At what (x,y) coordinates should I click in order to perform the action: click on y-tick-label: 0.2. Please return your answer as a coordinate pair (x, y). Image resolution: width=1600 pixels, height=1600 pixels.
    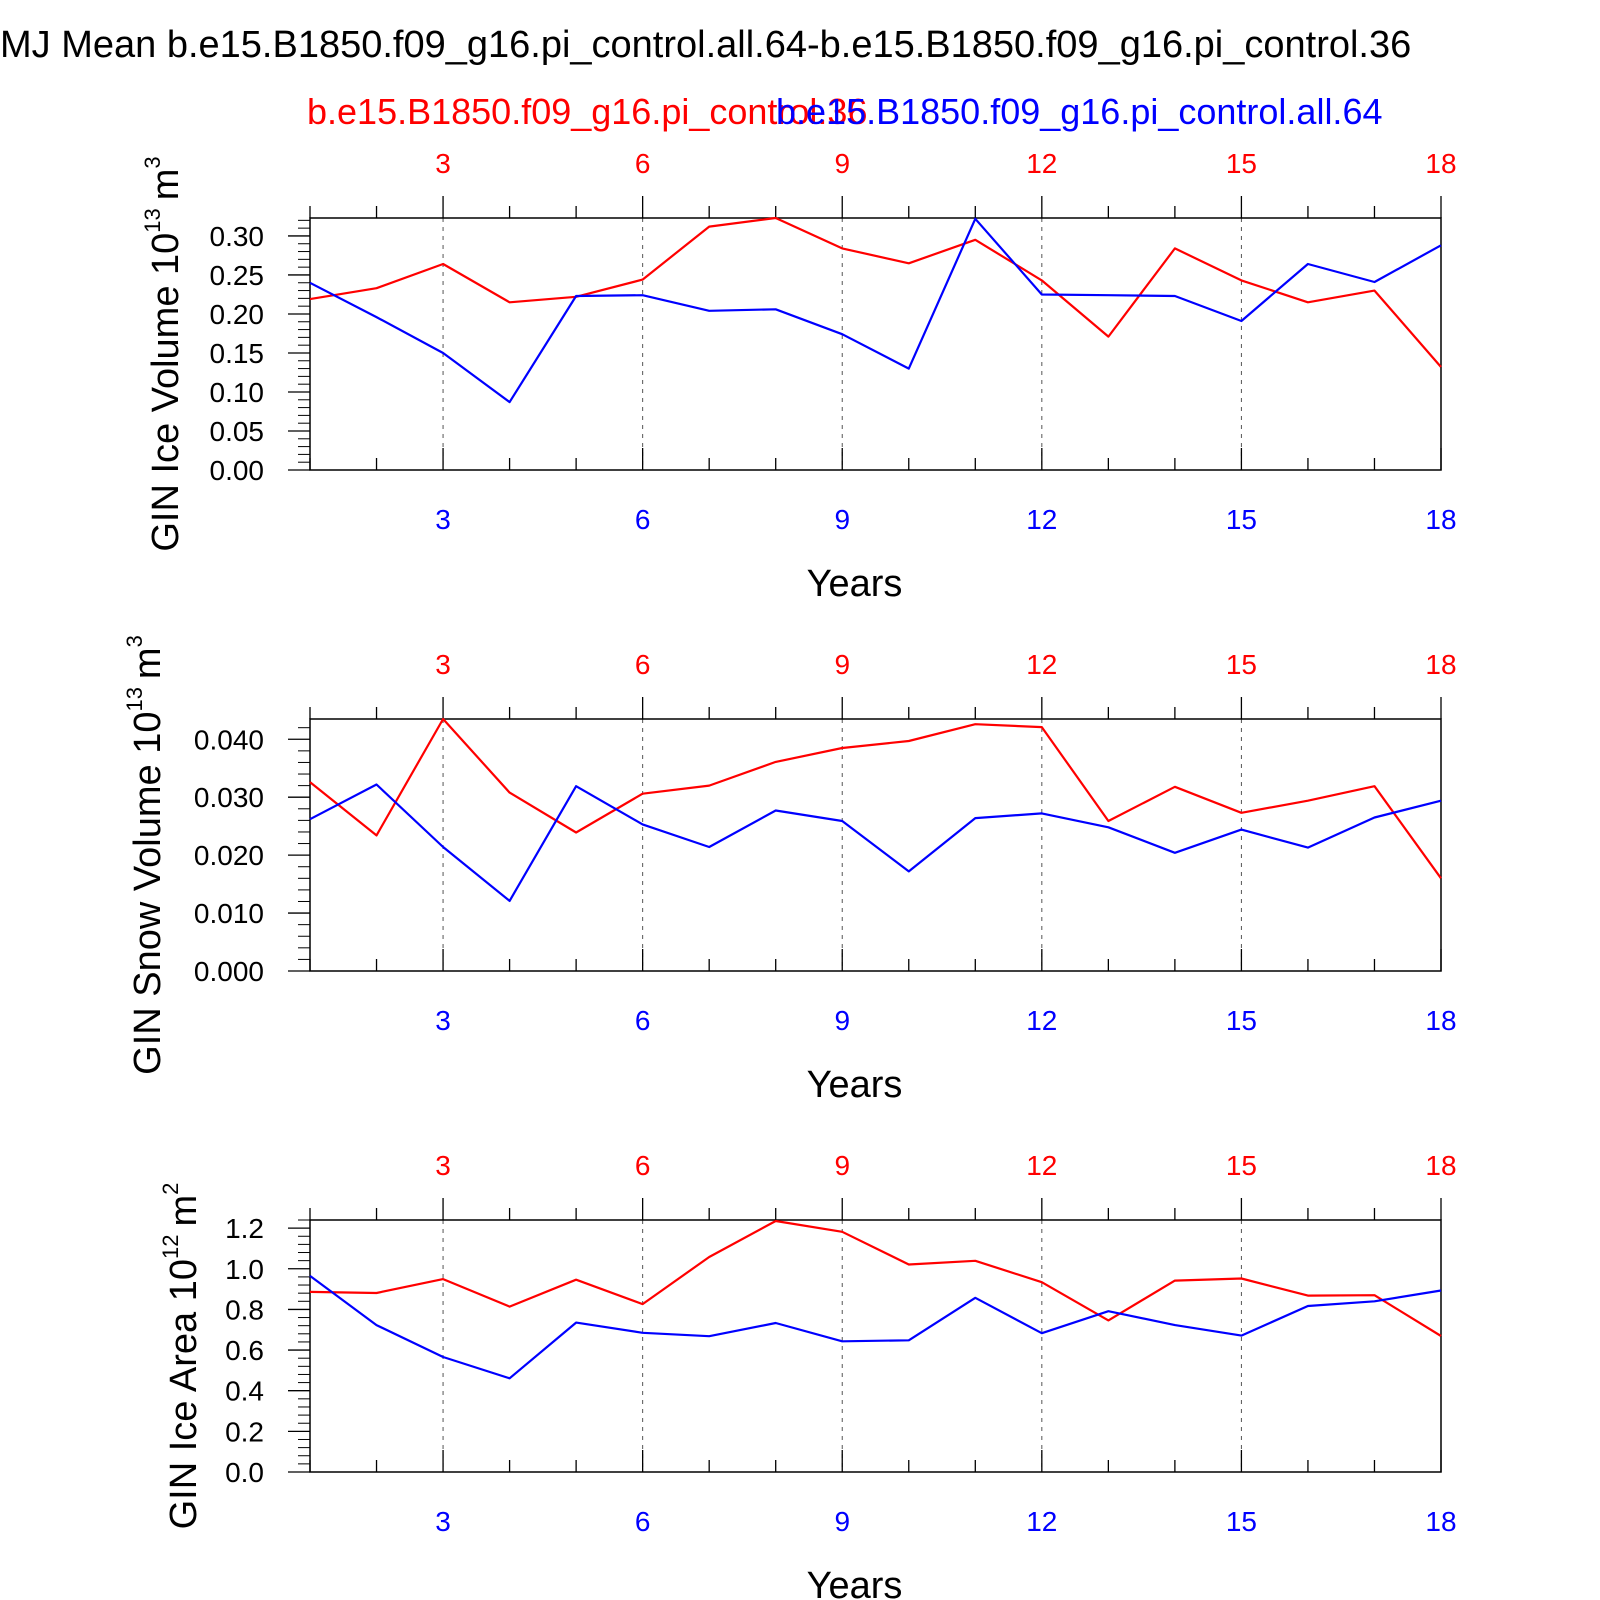
    Looking at the image, I should click on (244, 1431).